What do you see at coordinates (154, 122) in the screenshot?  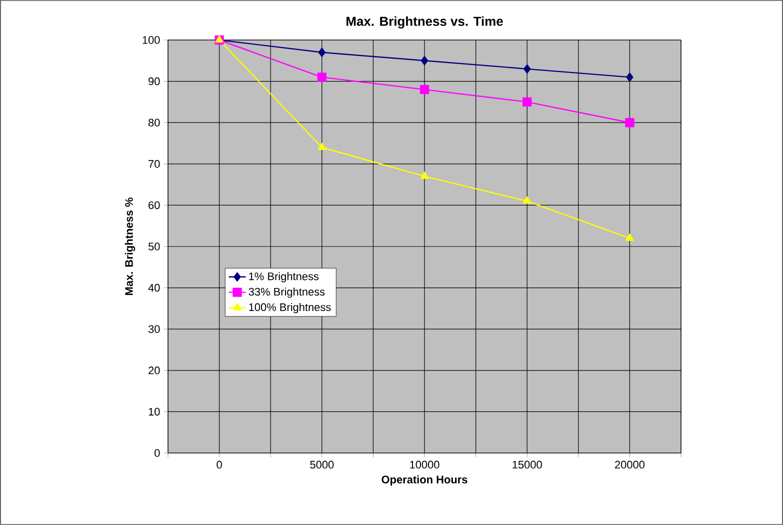 I see `y-tick-label: 80` at bounding box center [154, 122].